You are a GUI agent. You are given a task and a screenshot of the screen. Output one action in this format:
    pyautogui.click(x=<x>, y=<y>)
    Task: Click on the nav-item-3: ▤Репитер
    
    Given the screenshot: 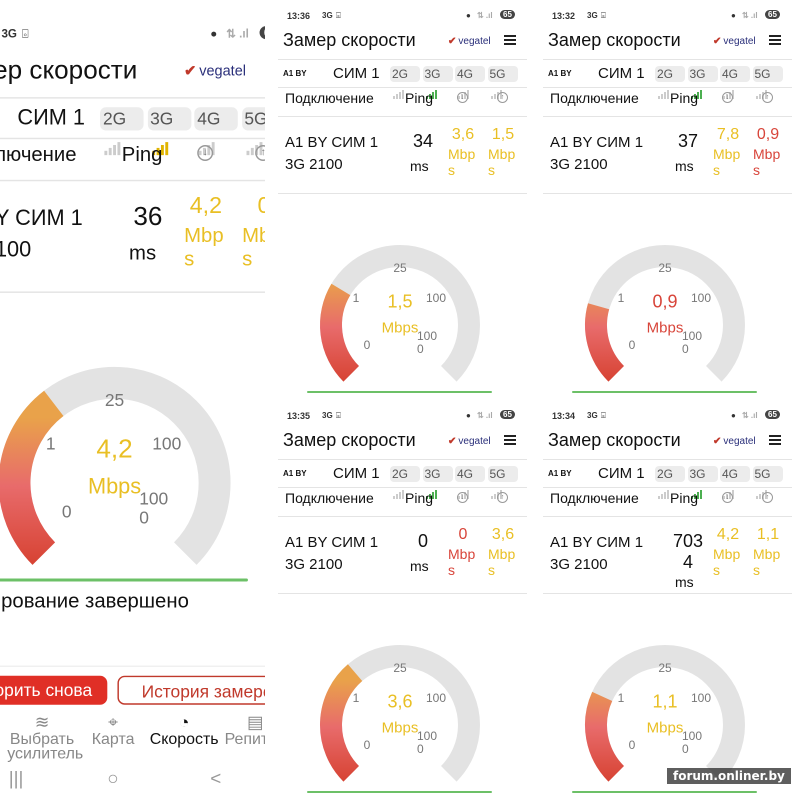 What is the action you would take?
    pyautogui.click(x=242, y=730)
    